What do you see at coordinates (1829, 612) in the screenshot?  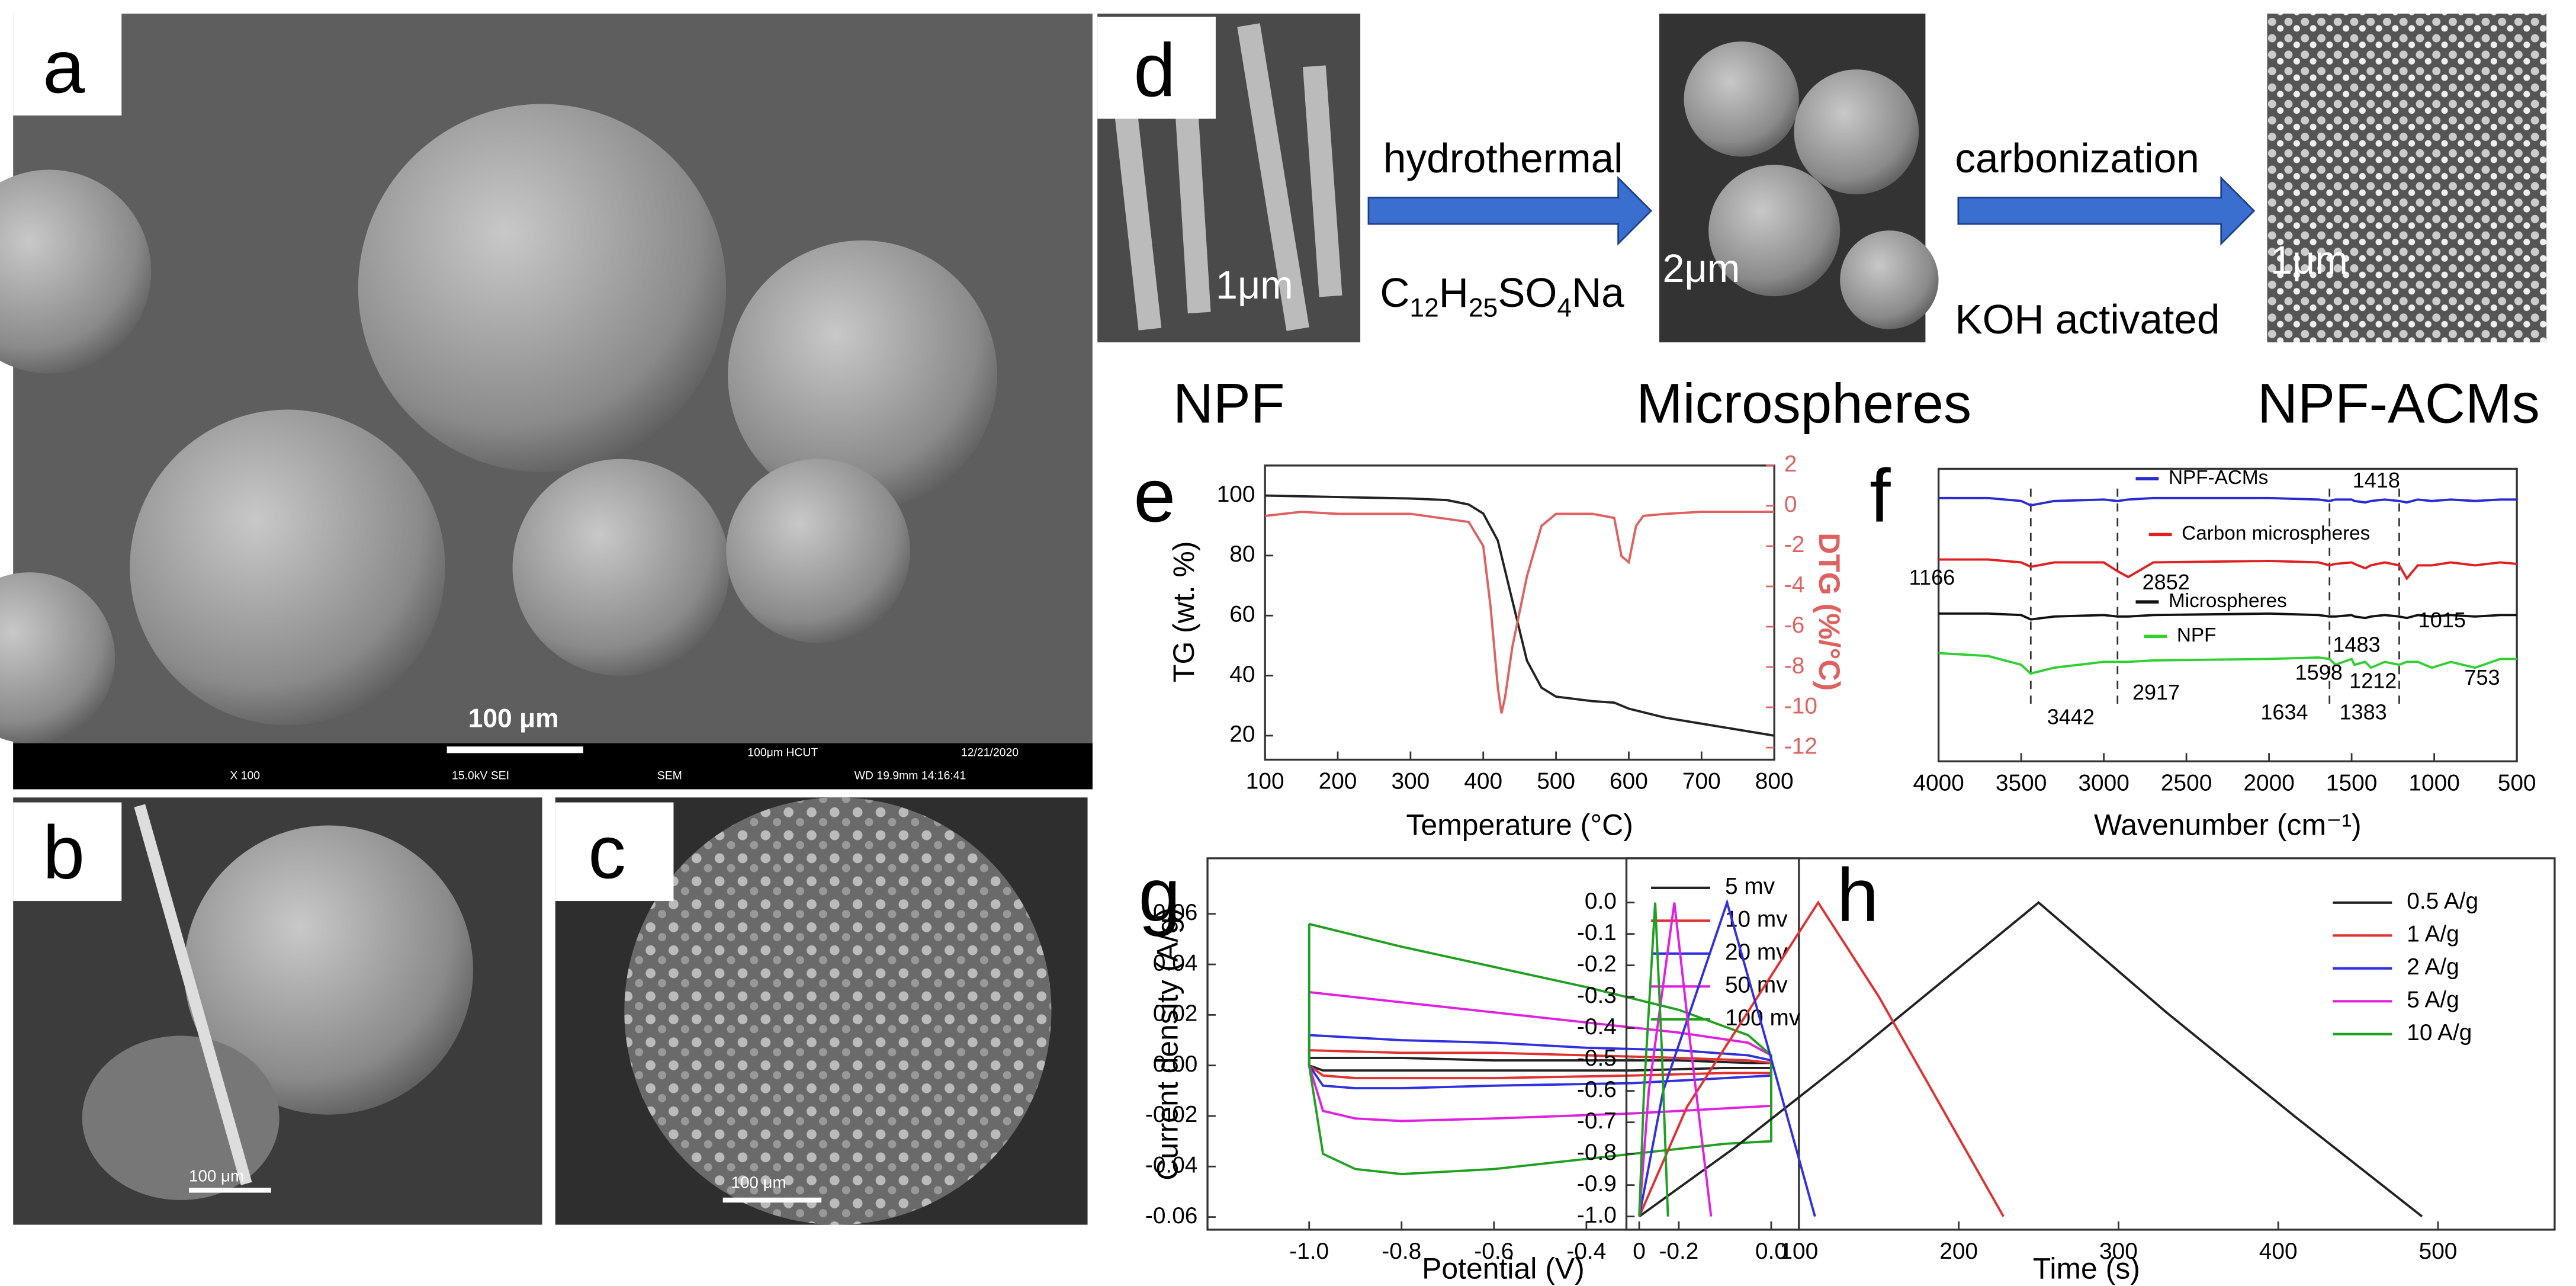 I see `y2-axis-label: DTG (%/°C)` at bounding box center [1829, 612].